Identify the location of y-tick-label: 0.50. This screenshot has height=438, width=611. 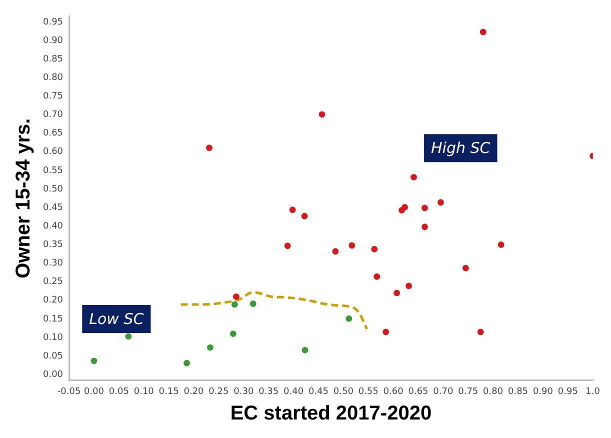
(53, 189).